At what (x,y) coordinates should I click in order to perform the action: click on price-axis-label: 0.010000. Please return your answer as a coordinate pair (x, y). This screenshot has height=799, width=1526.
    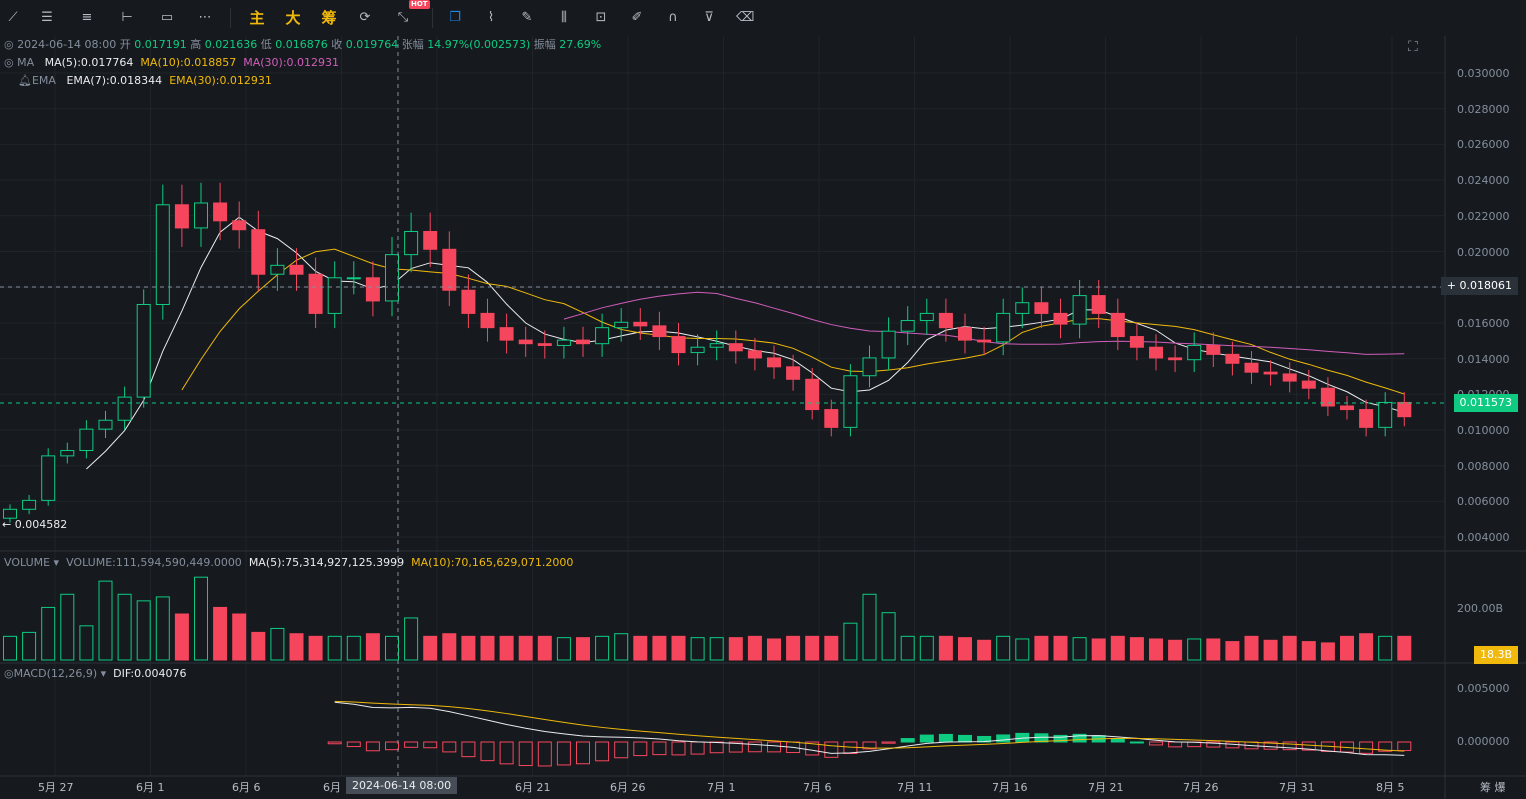
    Looking at the image, I should click on (1483, 430).